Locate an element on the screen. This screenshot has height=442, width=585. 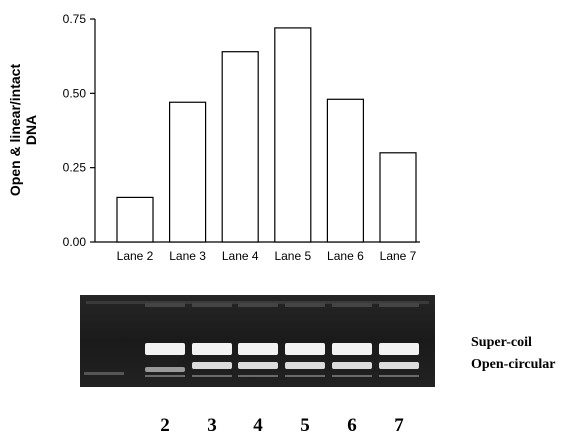
gel-background is located at coordinates (257, 341).